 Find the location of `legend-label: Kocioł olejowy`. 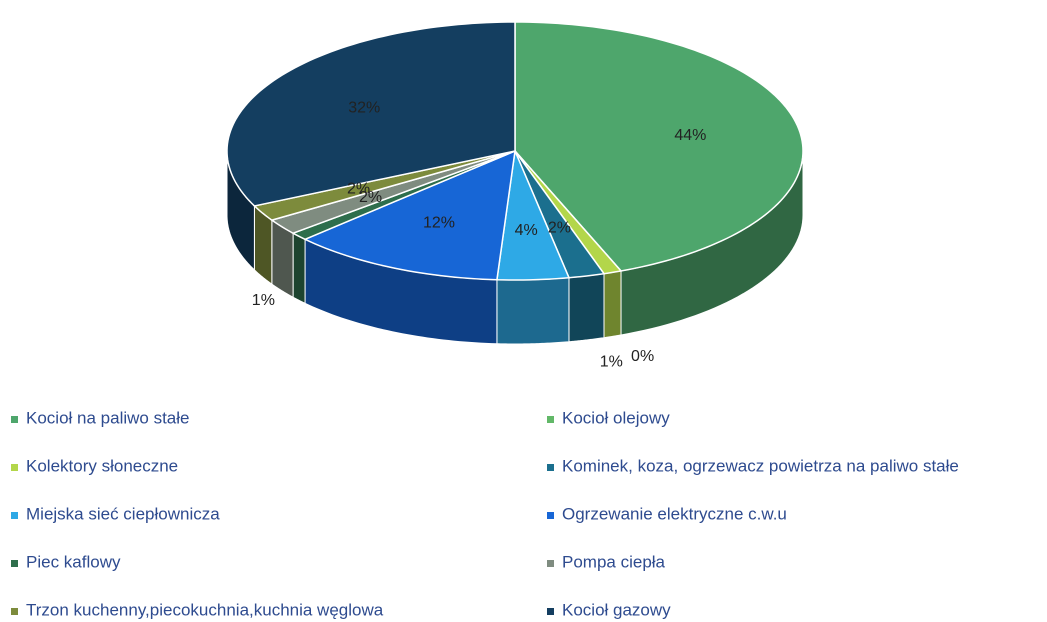

legend-label: Kocioł olejowy is located at coordinates (616, 417).